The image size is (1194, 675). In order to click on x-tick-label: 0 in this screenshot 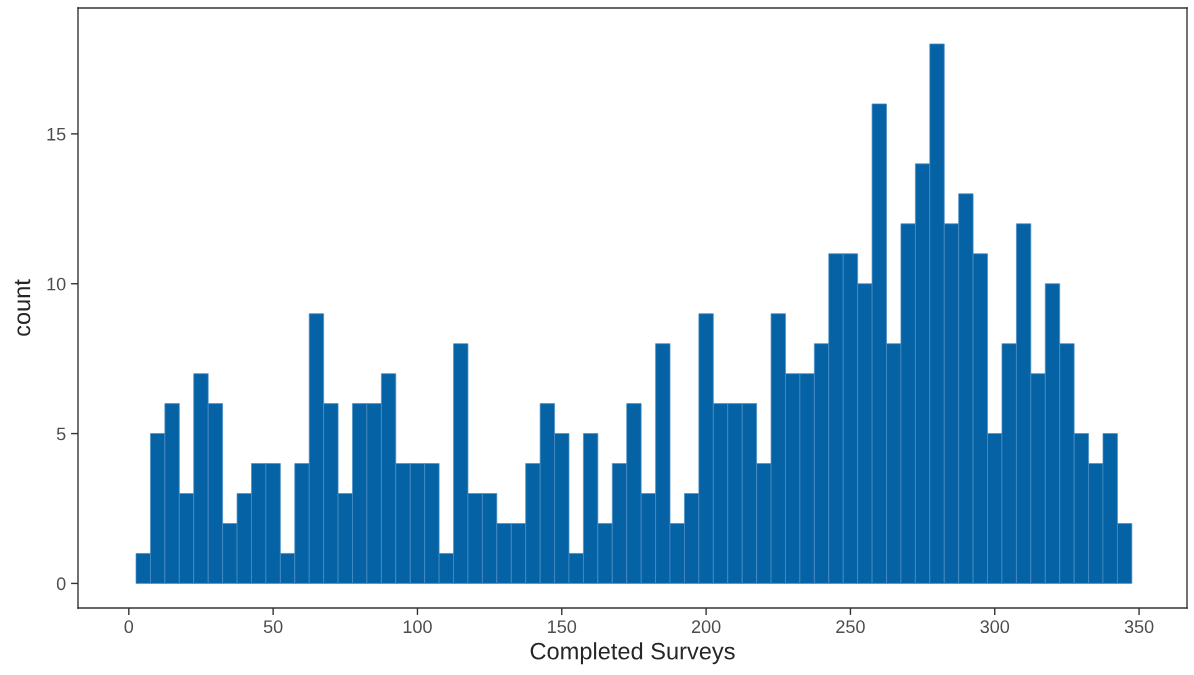, I will do `click(129, 627)`.